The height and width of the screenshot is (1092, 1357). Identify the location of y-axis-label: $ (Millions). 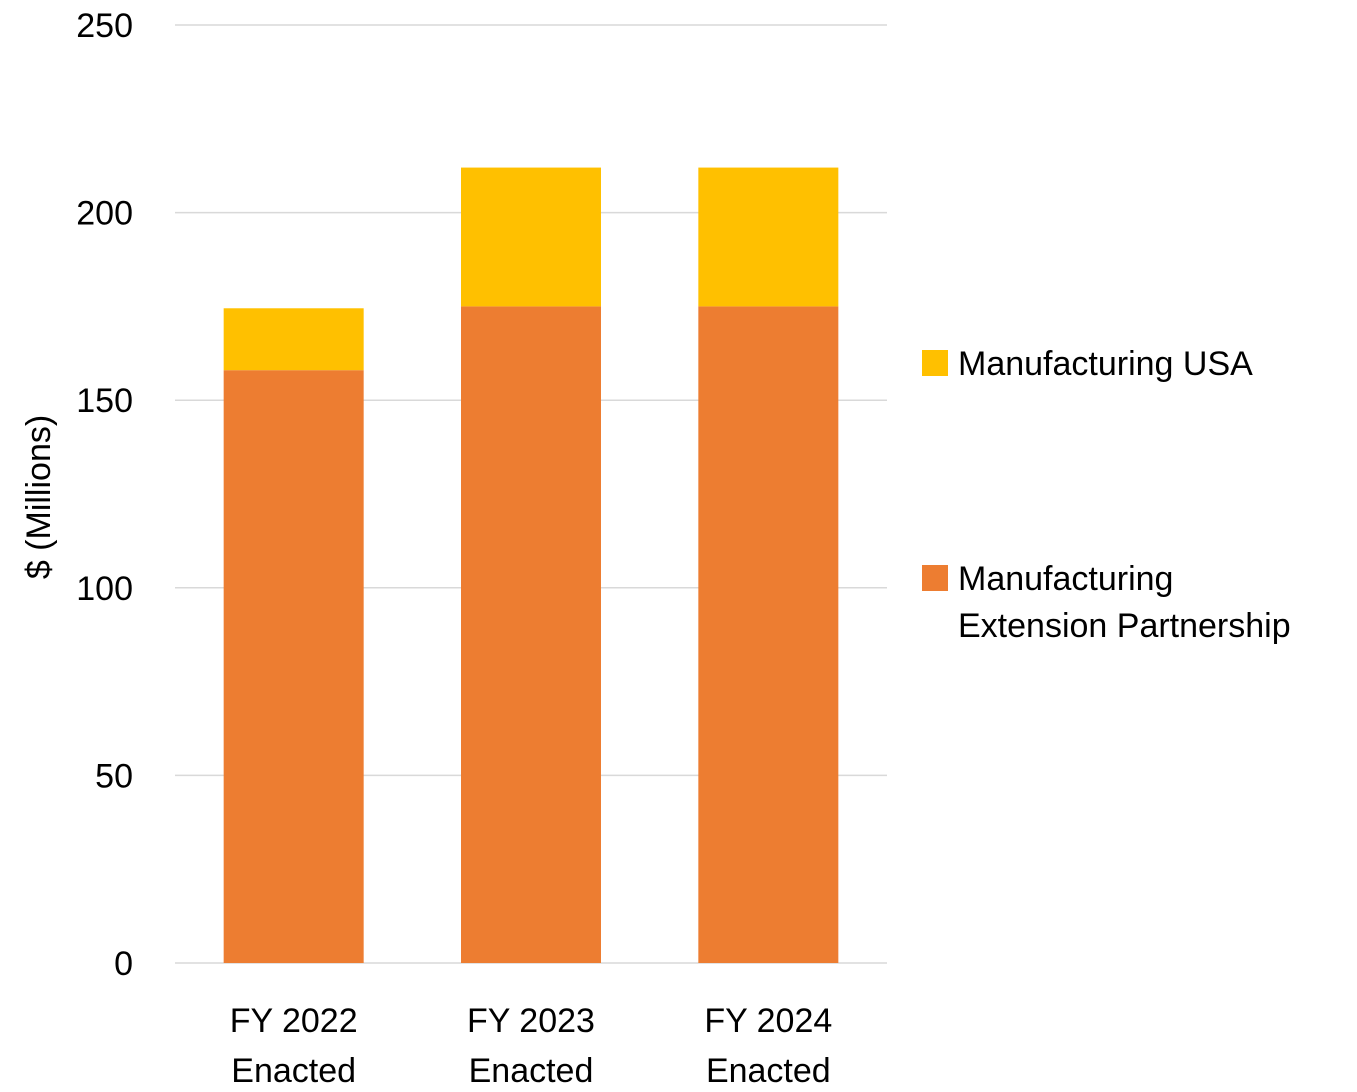
(39, 497).